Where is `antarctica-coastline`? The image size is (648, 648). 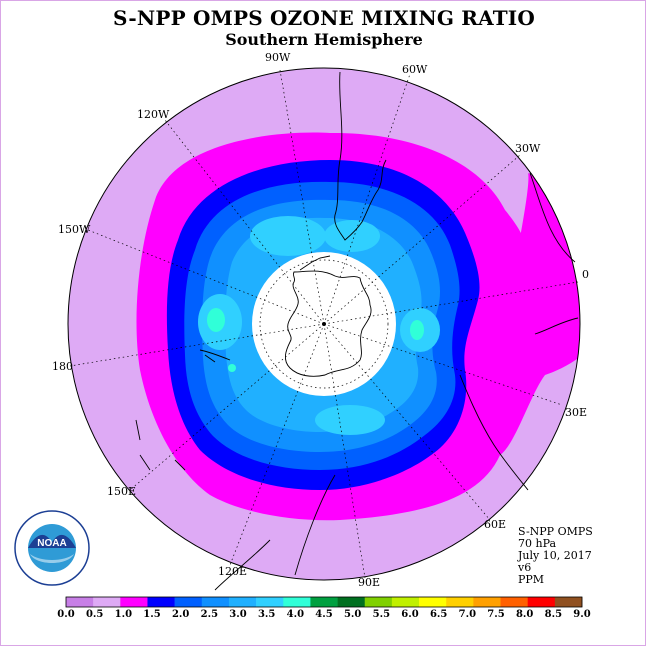 antarctica-coastline is located at coordinates (328, 323).